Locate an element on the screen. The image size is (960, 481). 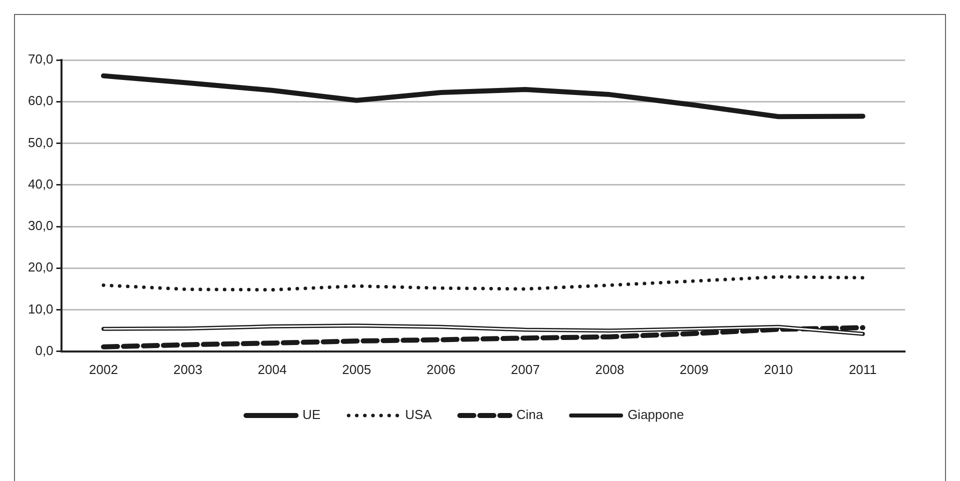
x-tick-label: 2003 is located at coordinates (187, 369).